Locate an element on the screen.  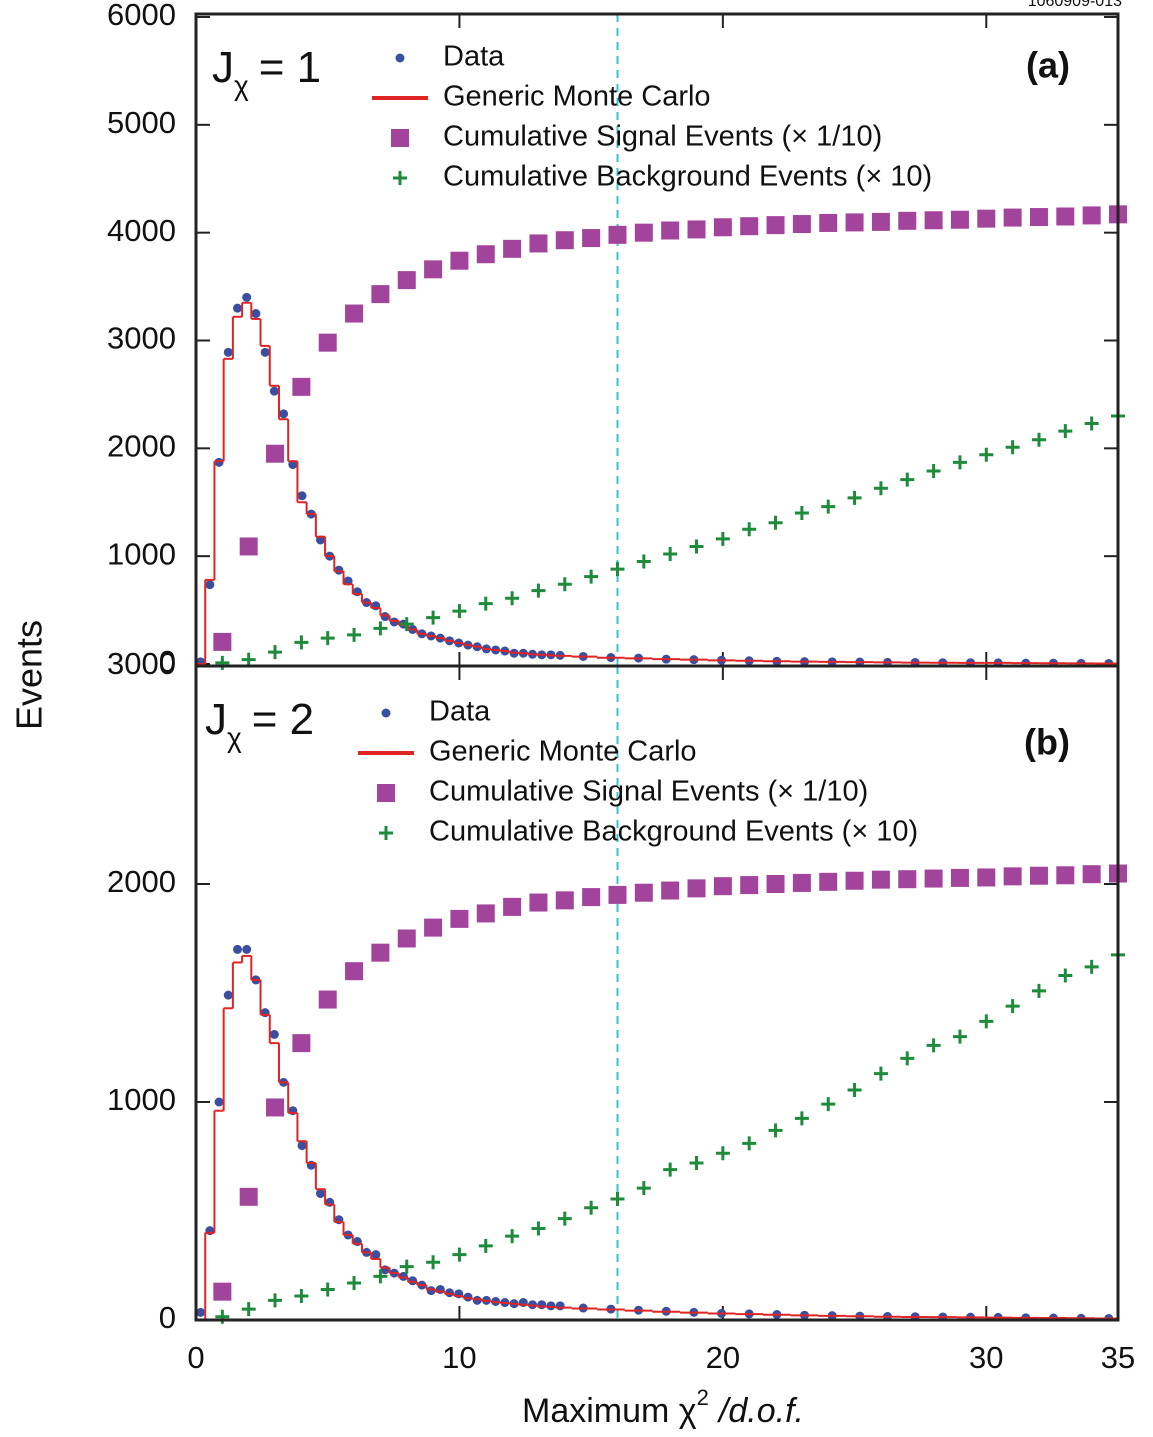
x-label-rest: /d.o.f. is located at coordinates (760, 1411).